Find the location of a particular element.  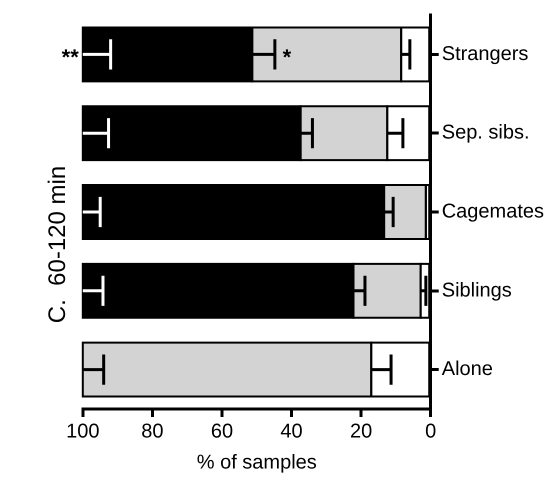

x-tick-label: 40 is located at coordinates (291, 431).